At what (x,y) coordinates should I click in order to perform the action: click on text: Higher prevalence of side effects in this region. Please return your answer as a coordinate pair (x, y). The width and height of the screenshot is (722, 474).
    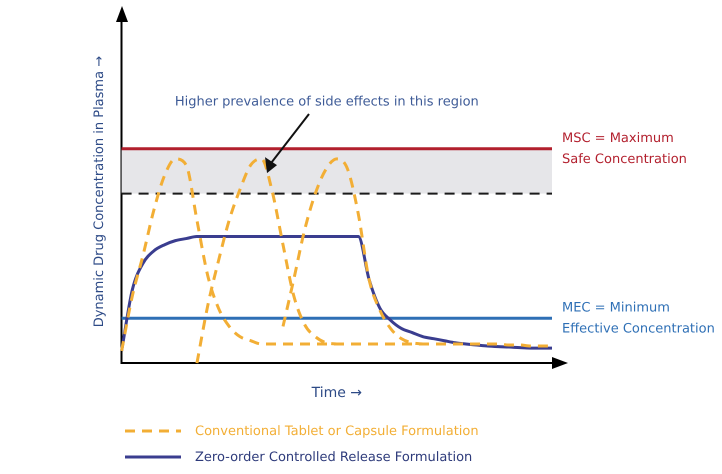
    Looking at the image, I should click on (326, 102).